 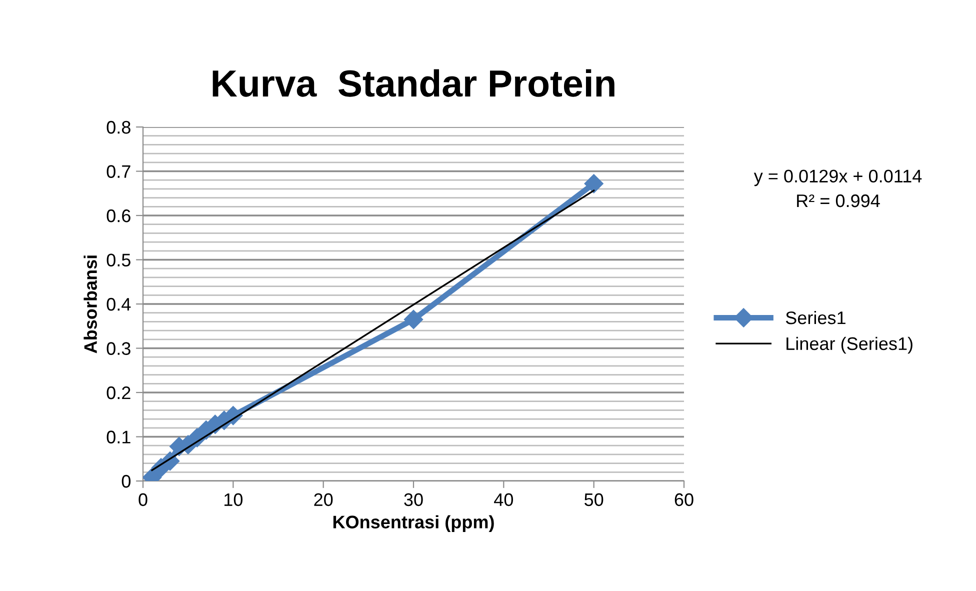 I want to click on y-tick-label: 0.4, so click(x=118, y=304).